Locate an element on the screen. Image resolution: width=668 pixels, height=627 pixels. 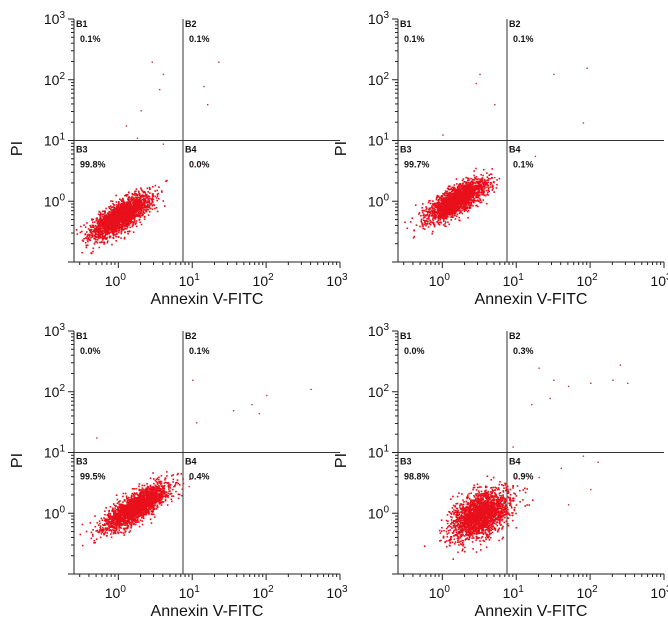
y-tick-label: 102 is located at coordinates (55, 391).